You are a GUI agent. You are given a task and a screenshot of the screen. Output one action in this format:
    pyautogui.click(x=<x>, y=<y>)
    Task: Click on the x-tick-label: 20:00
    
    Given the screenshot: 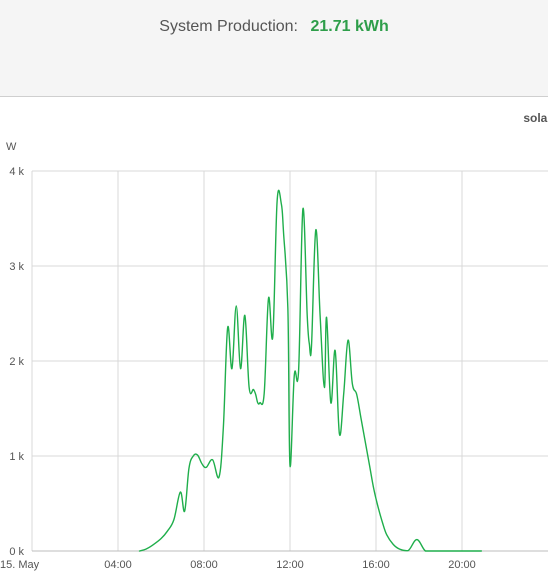 What is the action you would take?
    pyautogui.click(x=462, y=565)
    